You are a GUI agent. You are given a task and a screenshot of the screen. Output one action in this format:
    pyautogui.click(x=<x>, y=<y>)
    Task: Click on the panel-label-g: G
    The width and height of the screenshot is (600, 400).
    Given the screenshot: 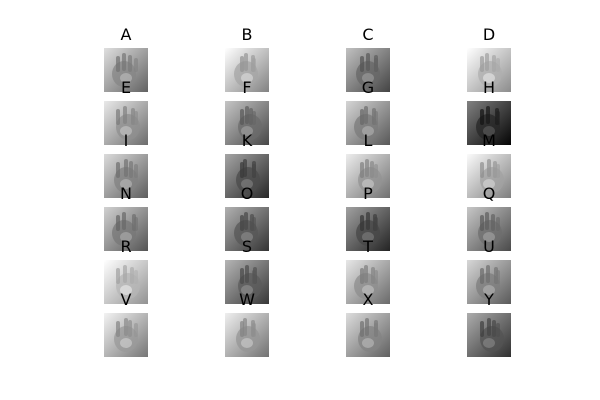 What is the action you would take?
    pyautogui.click(x=368, y=87)
    